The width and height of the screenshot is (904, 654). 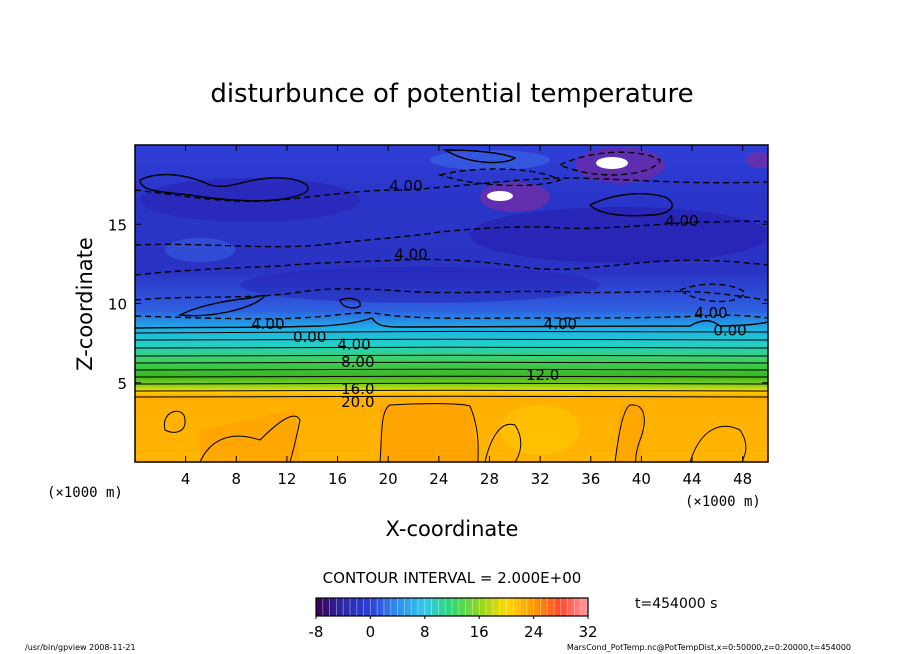 What do you see at coordinates (676, 604) in the screenshot?
I see `time-label: t=454000 s` at bounding box center [676, 604].